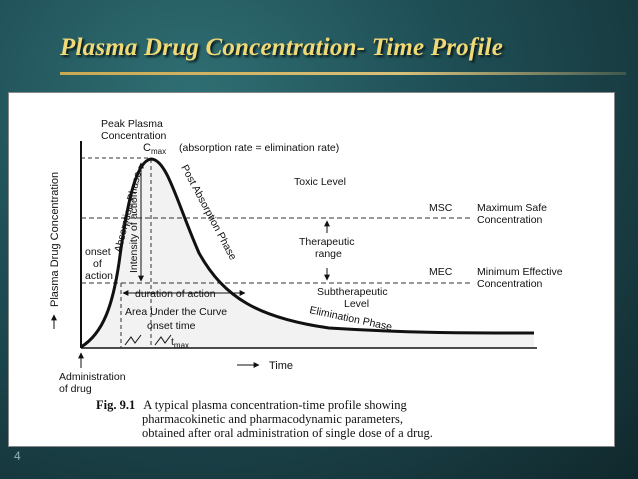 Image resolution: width=638 pixels, height=479 pixels. Describe the element at coordinates (510, 220) in the screenshot. I see `msc-label-2: Concentration` at that location.